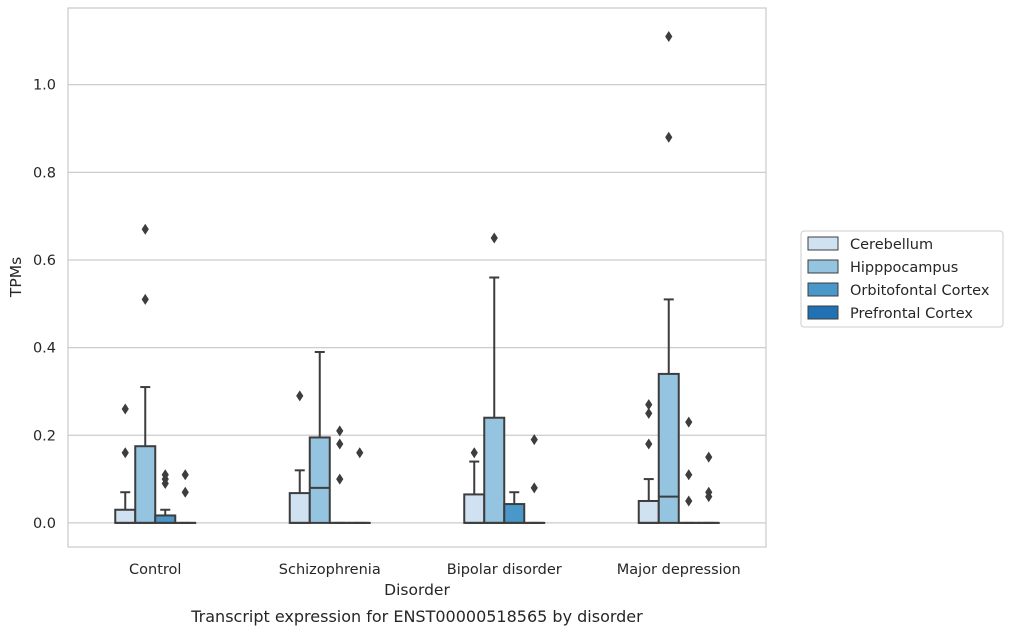 This screenshot has height=634, width=1014. What do you see at coordinates (911, 314) in the screenshot?
I see `legend-label: Prefrontal Cortex` at bounding box center [911, 314].